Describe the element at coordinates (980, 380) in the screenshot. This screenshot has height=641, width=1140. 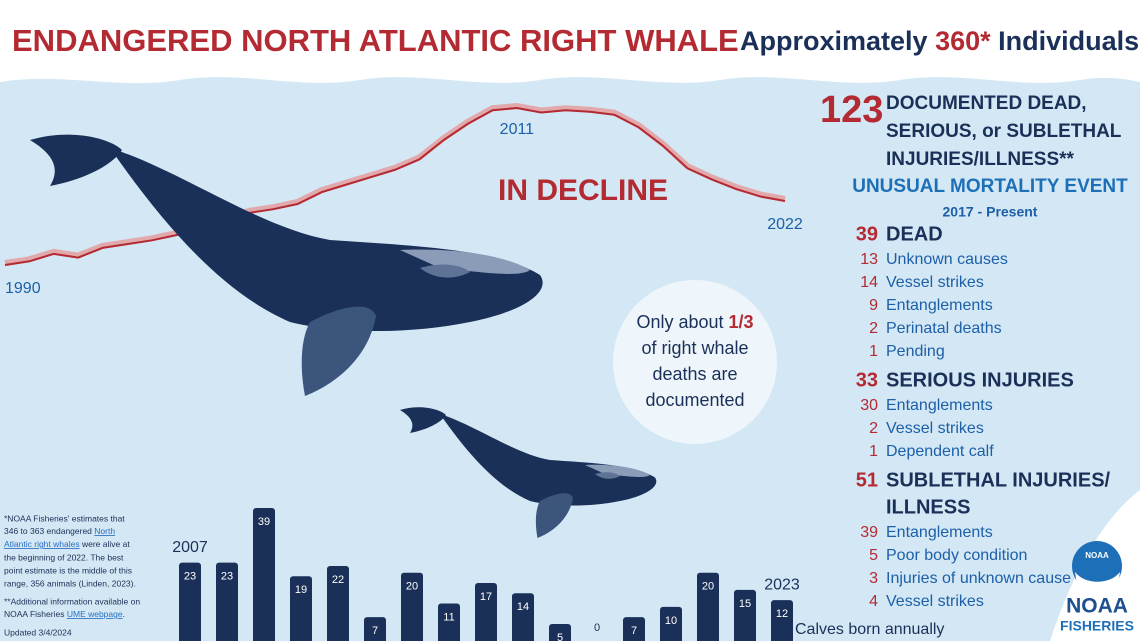
I see `group-label: SERIOUS INJURIES` at that location.